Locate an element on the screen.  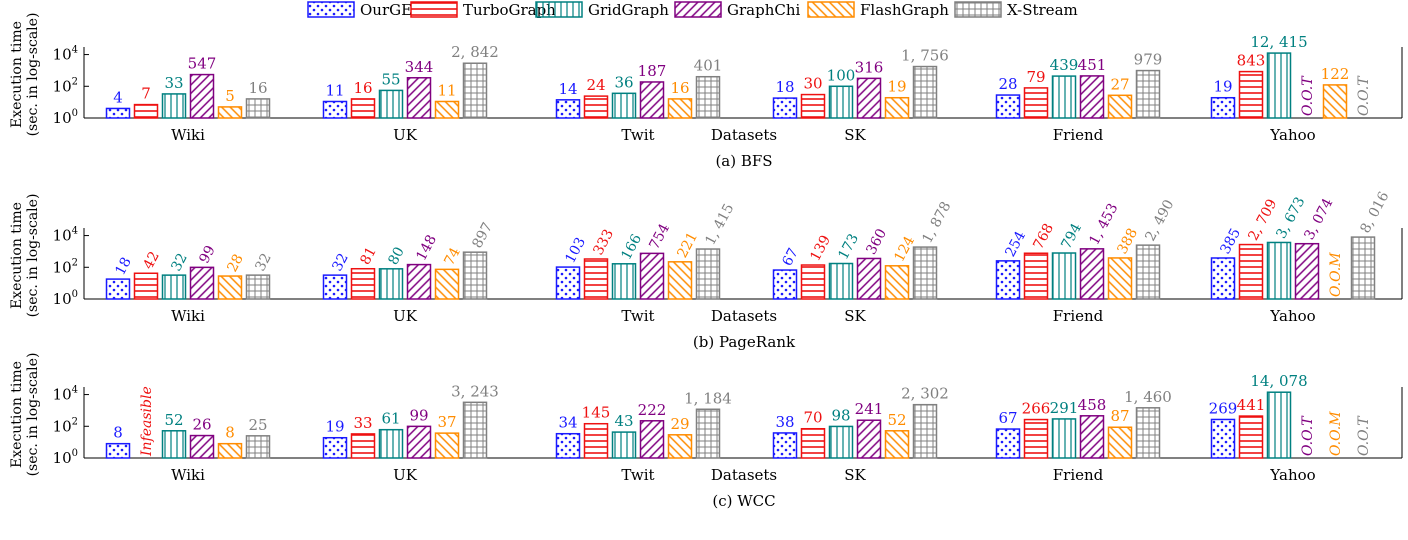
data-label: 5 is located at coordinates (230, 96).